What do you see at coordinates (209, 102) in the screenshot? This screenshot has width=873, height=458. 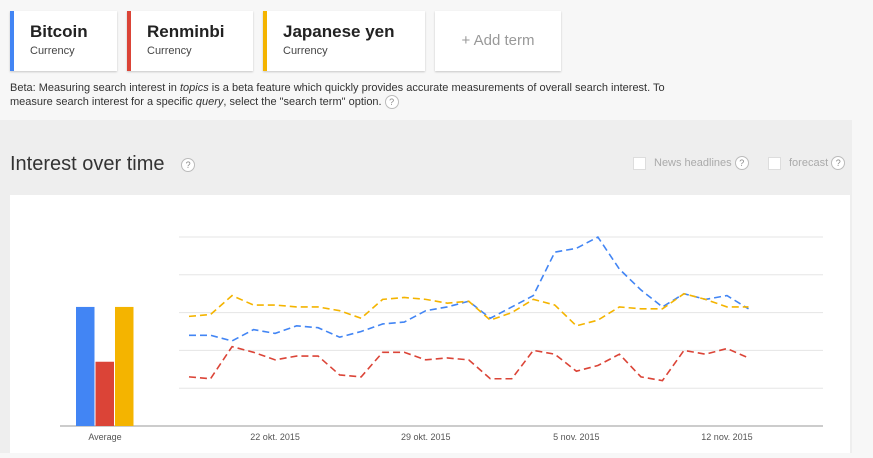 I see `note-text: query` at bounding box center [209, 102].